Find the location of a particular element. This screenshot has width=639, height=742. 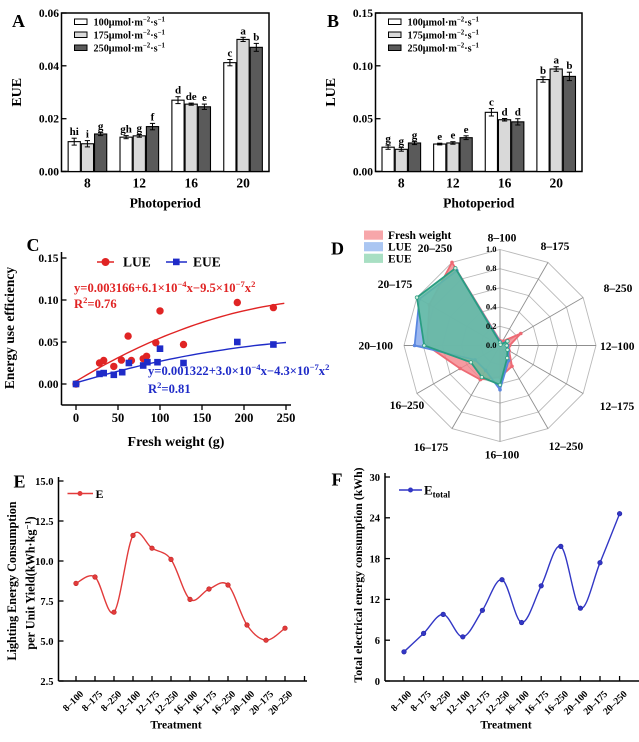

svg-text: 20 is located at coordinates (243, 183).